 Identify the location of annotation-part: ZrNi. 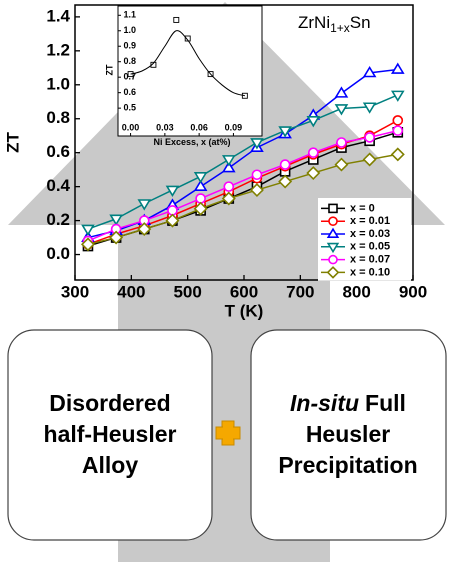
(314, 22).